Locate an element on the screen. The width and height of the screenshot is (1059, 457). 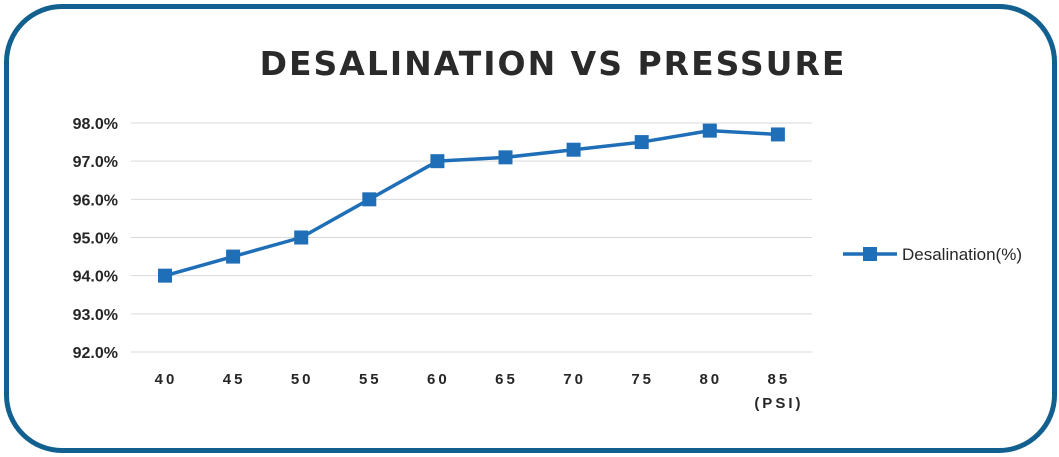
x-tick-label: 70 is located at coordinates (574, 379).